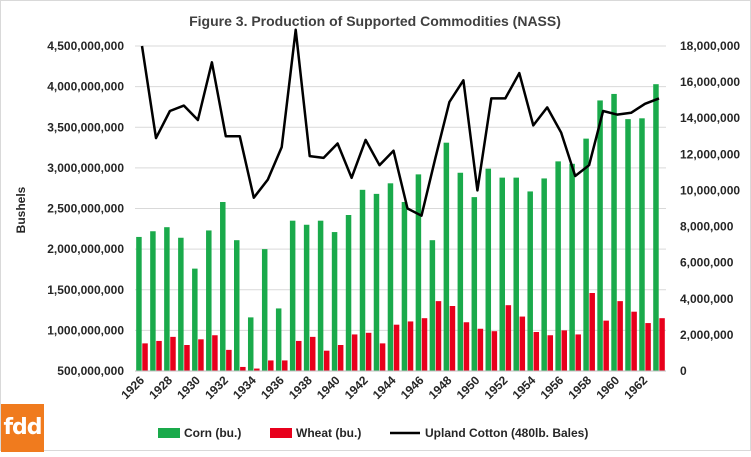 The image size is (751, 457). Describe the element at coordinates (85, 290) in the screenshot. I see `y-tick-label-left: 1,500,000,000` at that location.